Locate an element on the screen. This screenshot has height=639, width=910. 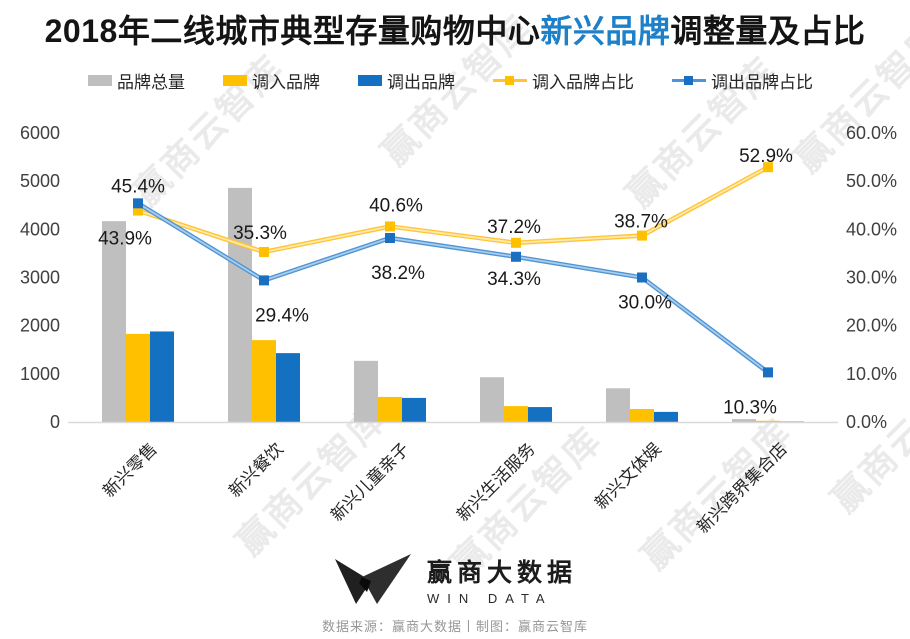
data-label-1-5: 10.3% is located at coordinates (750, 407).